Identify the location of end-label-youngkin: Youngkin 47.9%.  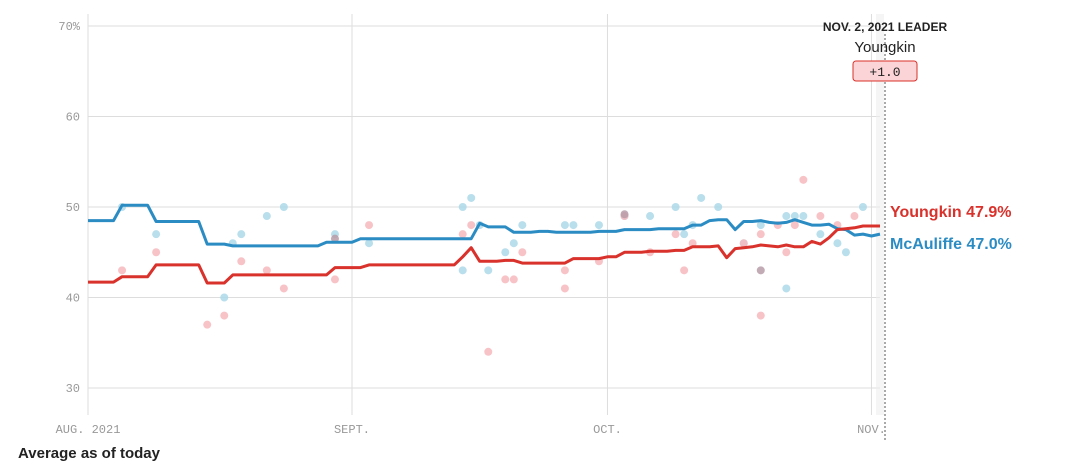
(951, 212).